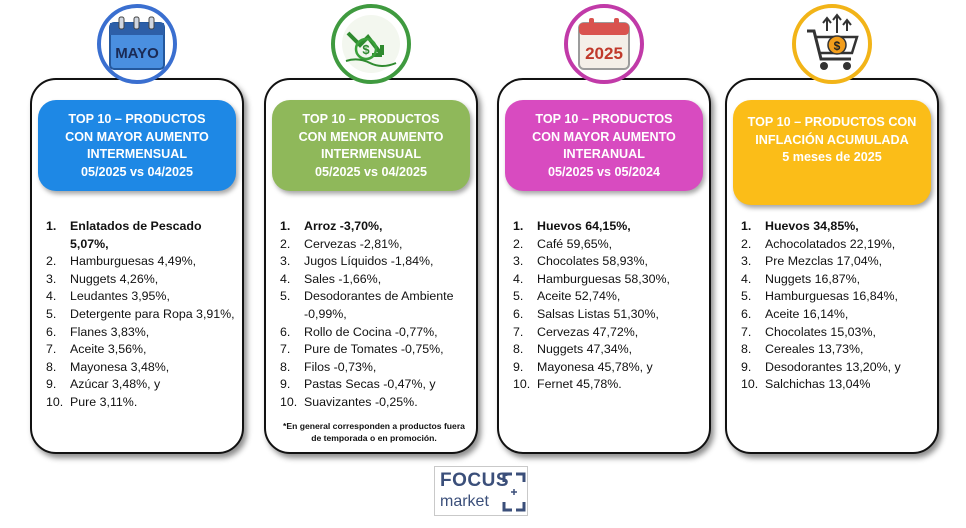 Image resolution: width=966 pixels, height=528 pixels. I want to click on list-item: 8. Mayonesa 3,48%,, so click(143, 368).